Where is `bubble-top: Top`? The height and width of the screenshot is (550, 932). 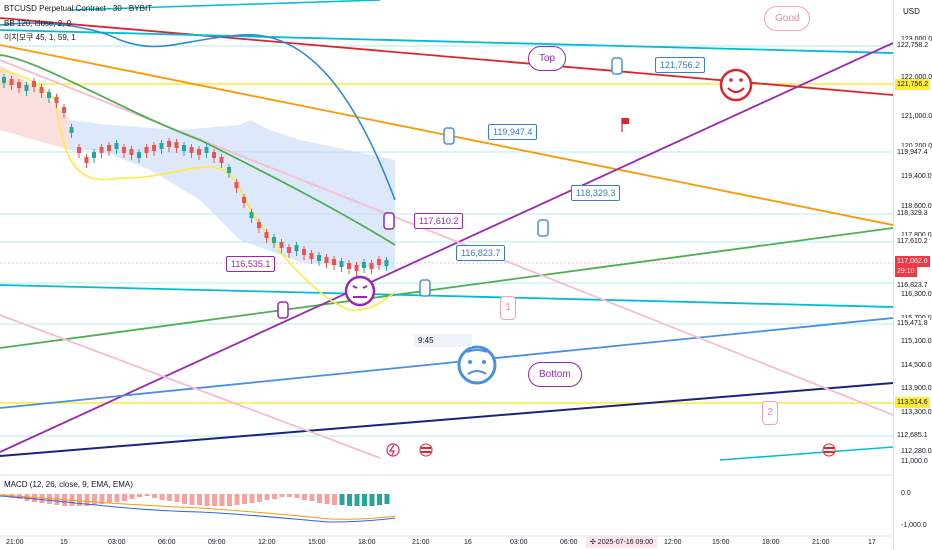 bubble-top: Top is located at coordinates (547, 58).